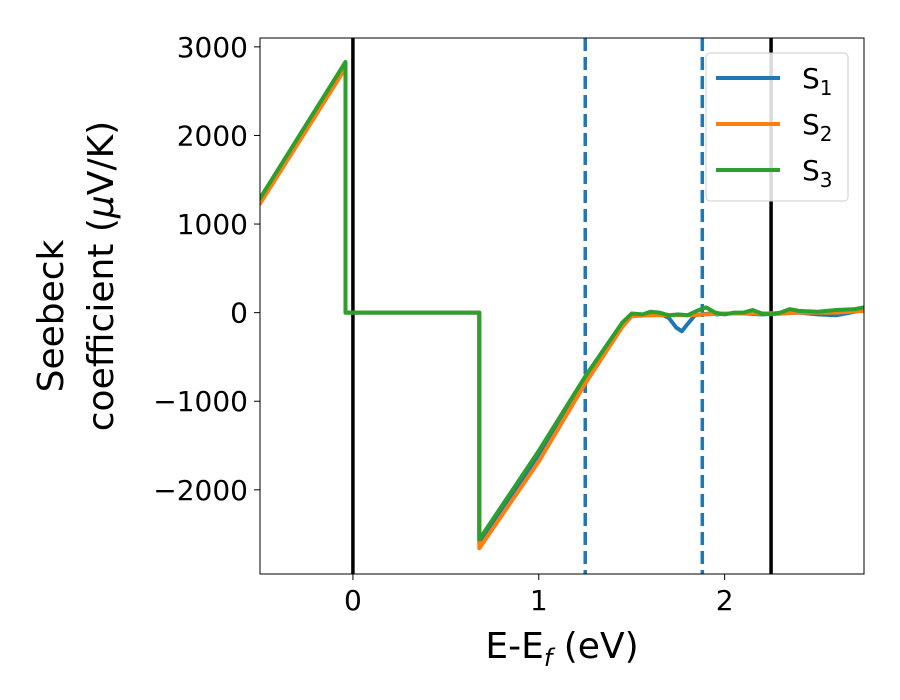 The image size is (900, 700). I want to click on legend-box, so click(777, 127).